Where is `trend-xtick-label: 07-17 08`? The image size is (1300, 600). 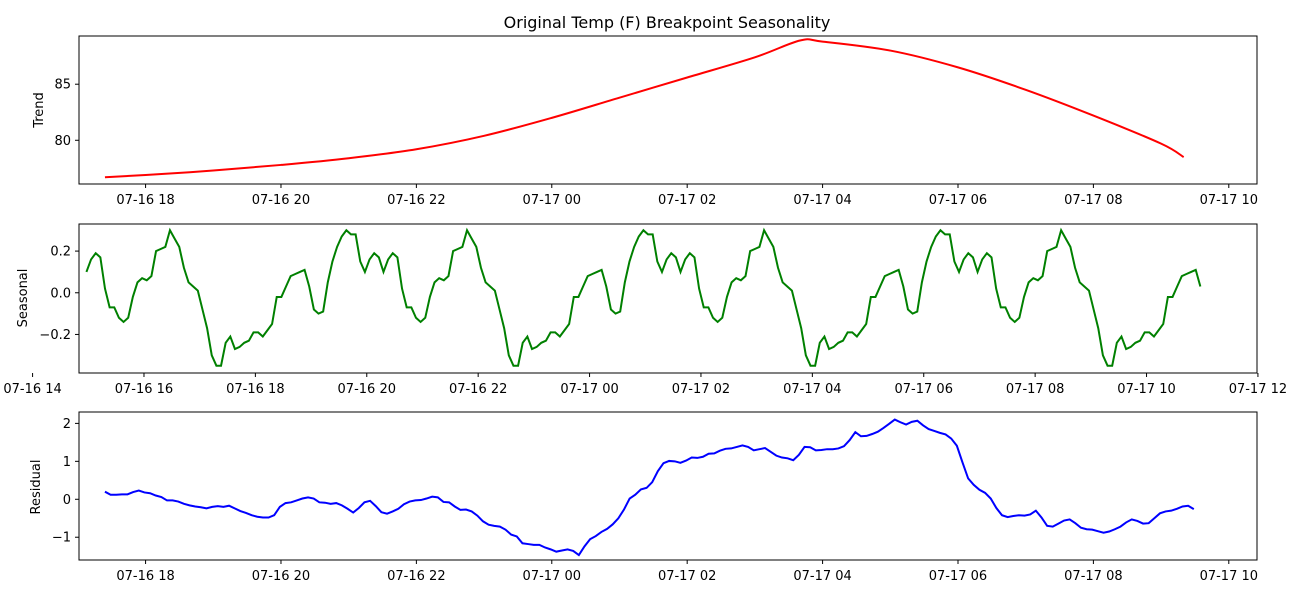 trend-xtick-label: 07-17 08 is located at coordinates (1093, 200).